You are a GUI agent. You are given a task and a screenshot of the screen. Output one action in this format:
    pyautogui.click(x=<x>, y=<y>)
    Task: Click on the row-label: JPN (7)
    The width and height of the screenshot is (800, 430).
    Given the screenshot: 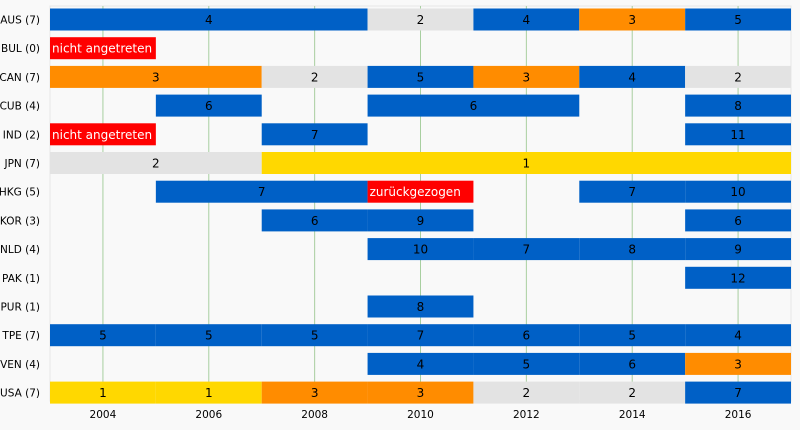 What is the action you would take?
    pyautogui.click(x=22, y=164)
    